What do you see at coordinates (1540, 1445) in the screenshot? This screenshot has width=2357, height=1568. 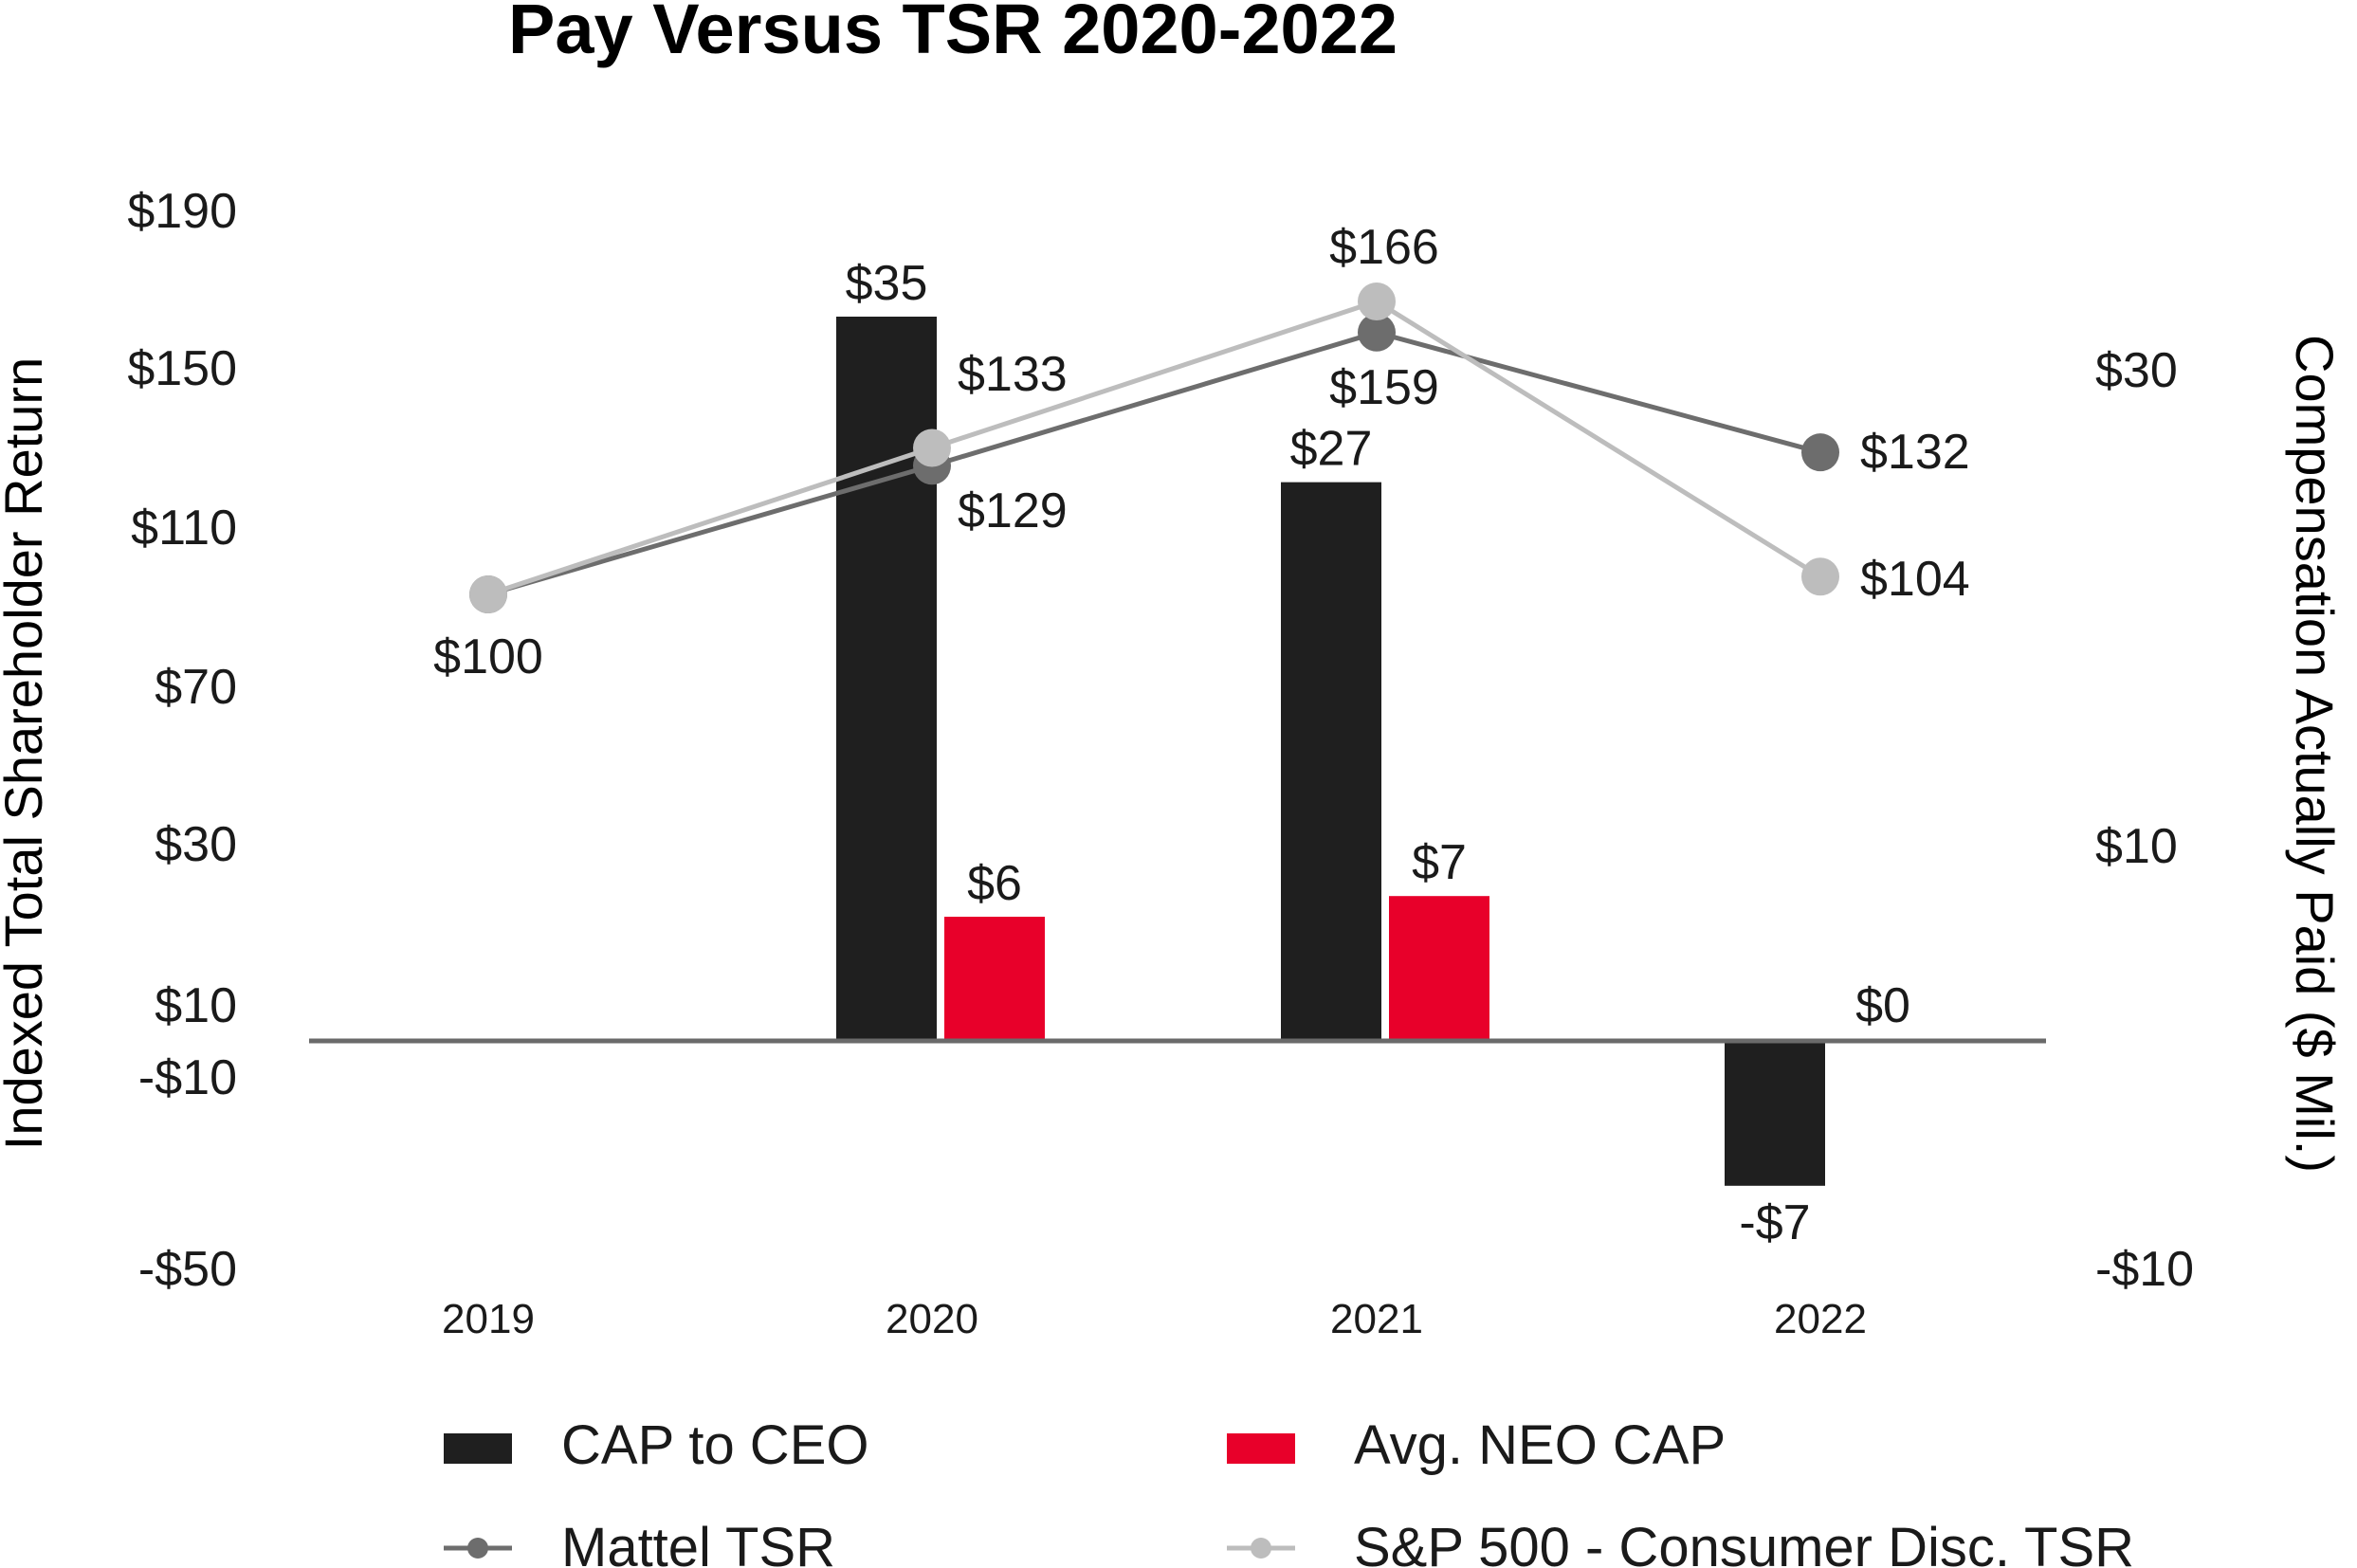 I see `legend-label-avg-neo-cap: Avg. NEO CAP` at bounding box center [1540, 1445].